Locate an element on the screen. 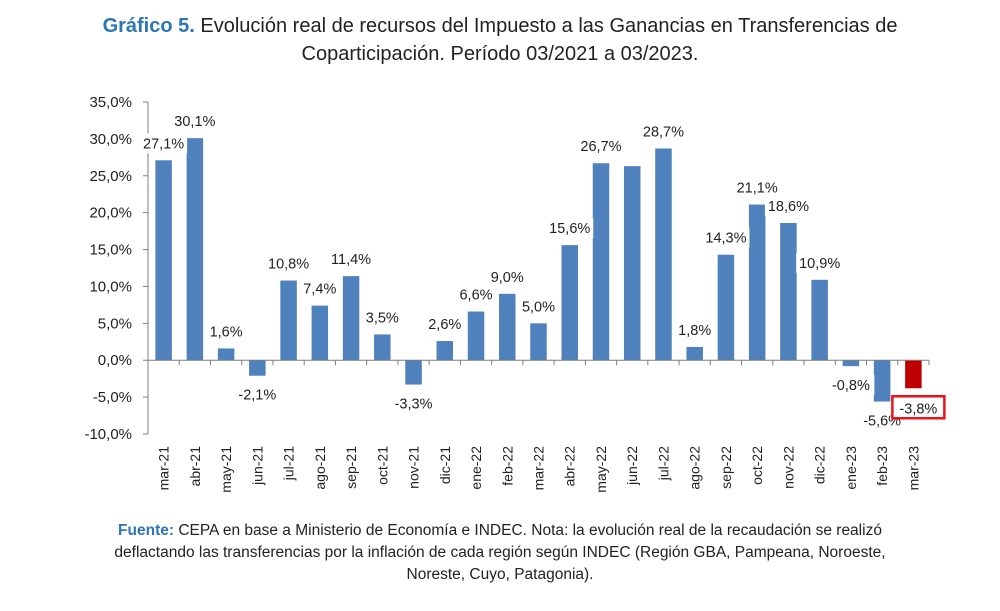  x-tick-label: sep-22 is located at coordinates (726, 467).